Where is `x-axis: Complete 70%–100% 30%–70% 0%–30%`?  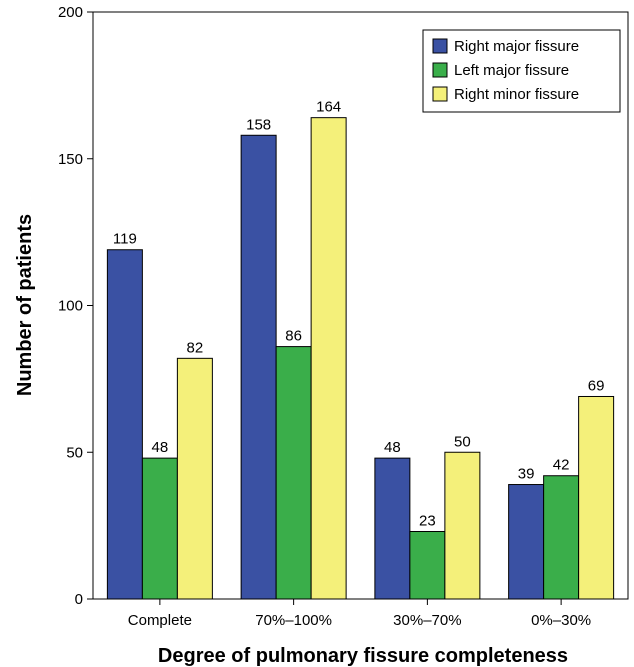 x-axis: Complete 70%–100% 30%–70% 0%–30% is located at coordinates (359, 614).